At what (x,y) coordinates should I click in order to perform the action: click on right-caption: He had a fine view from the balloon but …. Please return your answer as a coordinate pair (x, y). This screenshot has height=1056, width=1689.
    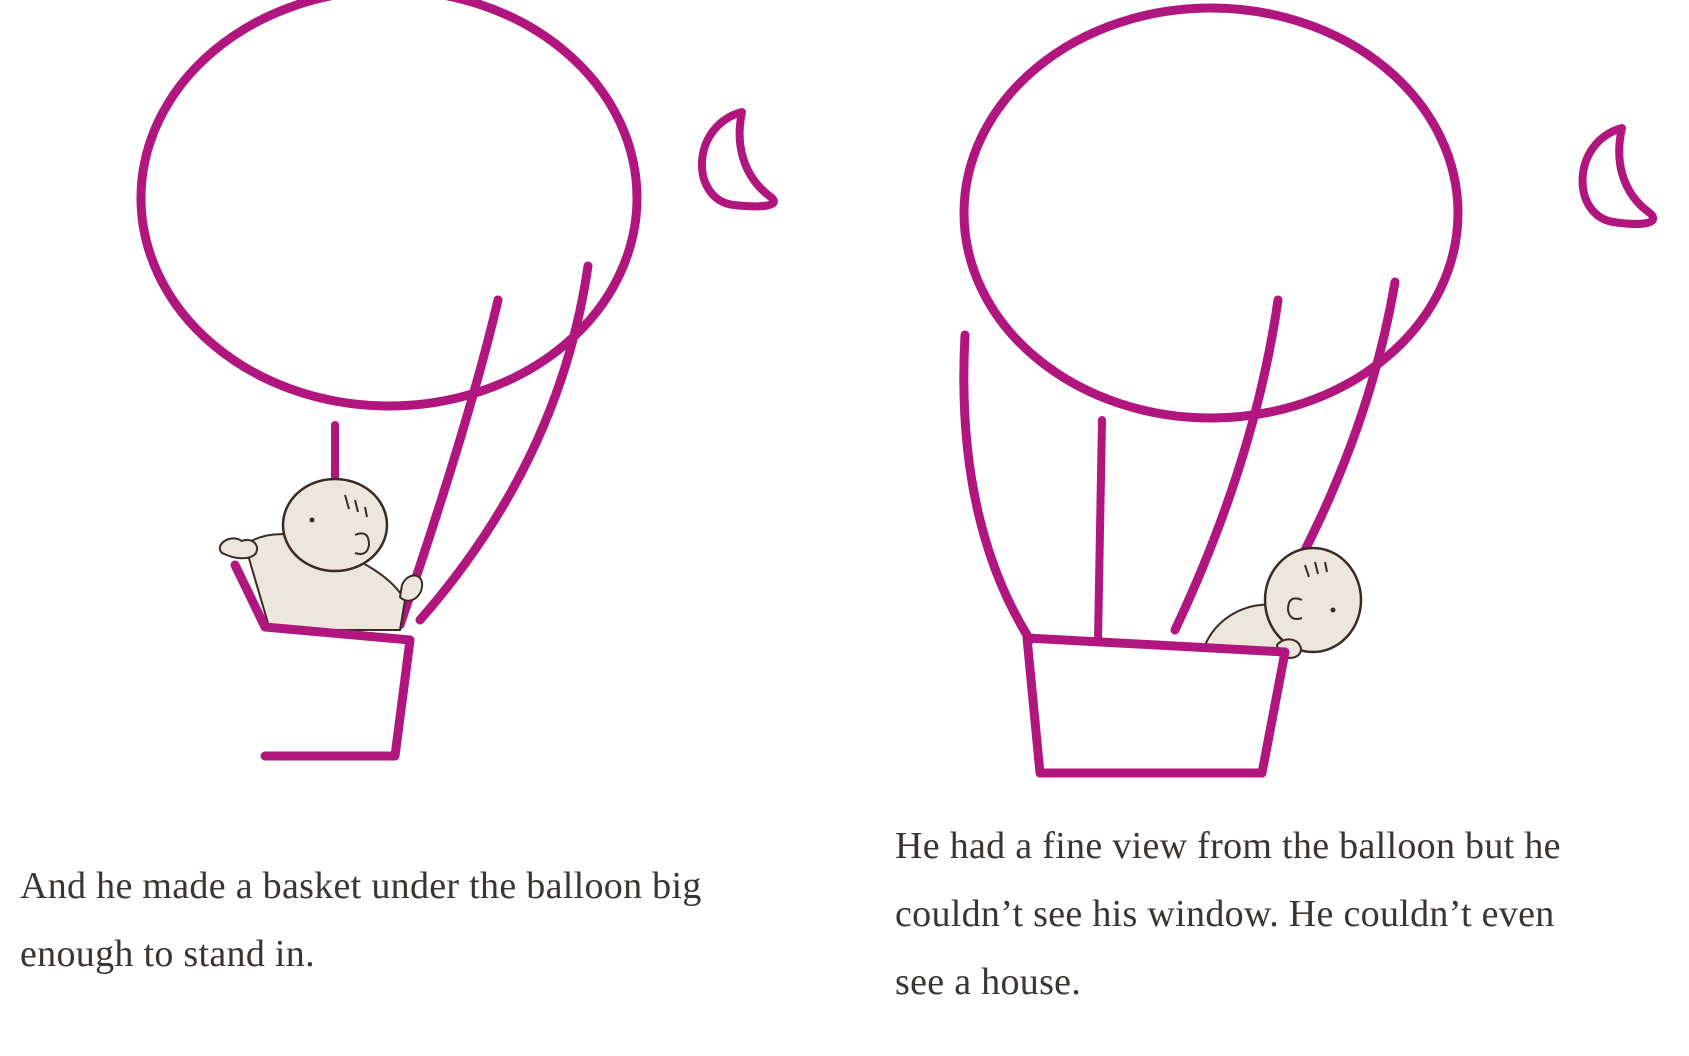
    Looking at the image, I should click on (1290, 914).